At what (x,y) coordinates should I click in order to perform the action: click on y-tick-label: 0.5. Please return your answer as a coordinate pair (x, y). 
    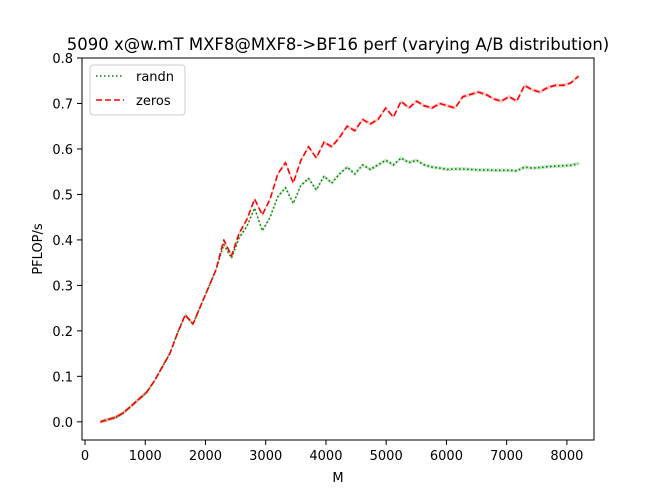
    Looking at the image, I should click on (62, 195).